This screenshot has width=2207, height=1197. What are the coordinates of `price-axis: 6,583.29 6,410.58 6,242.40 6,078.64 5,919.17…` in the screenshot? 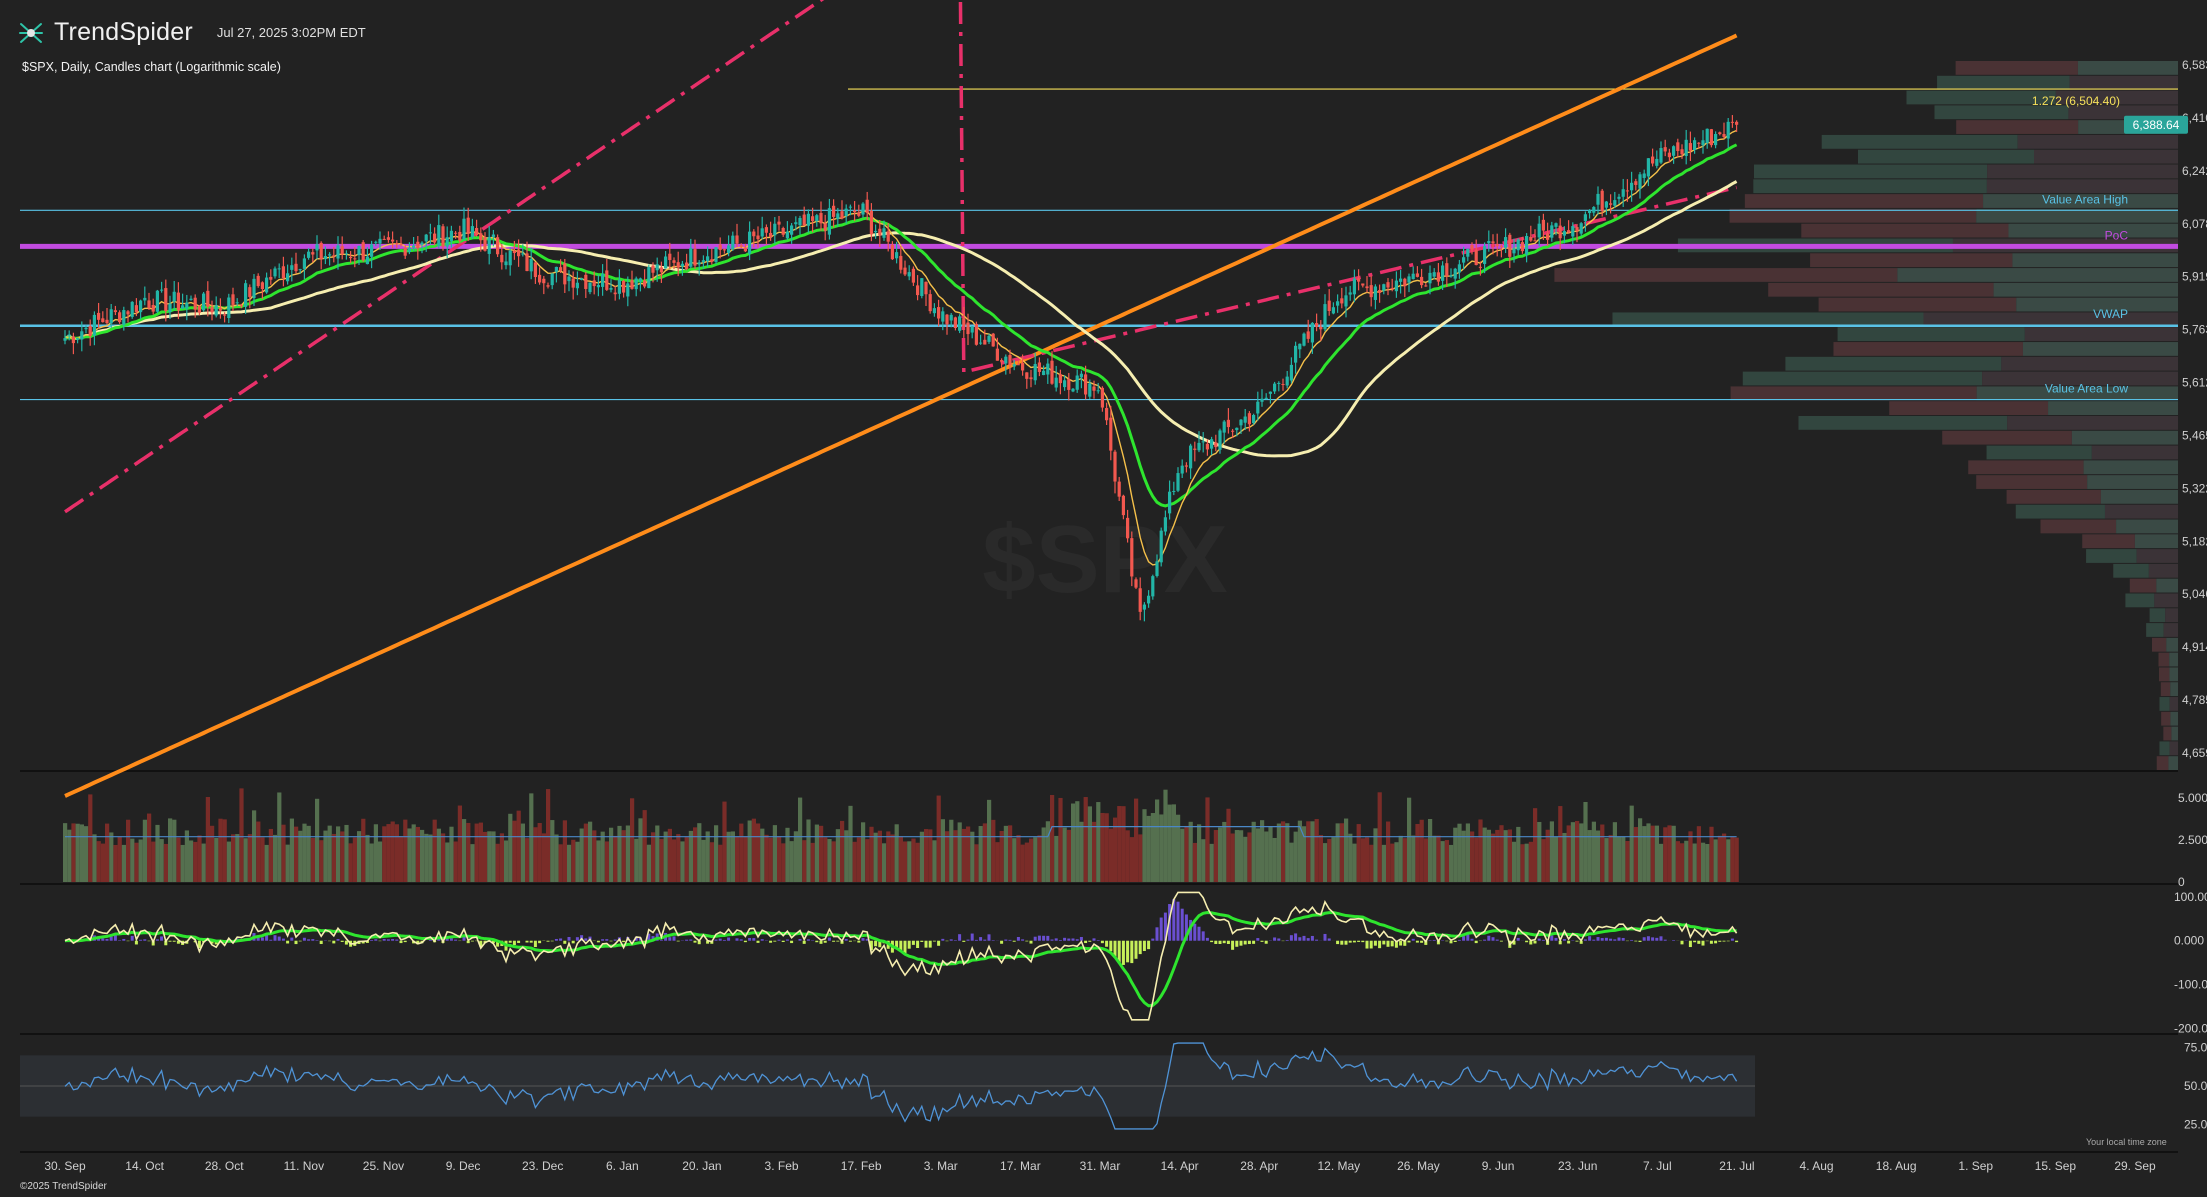 It's located at (2165, 409).